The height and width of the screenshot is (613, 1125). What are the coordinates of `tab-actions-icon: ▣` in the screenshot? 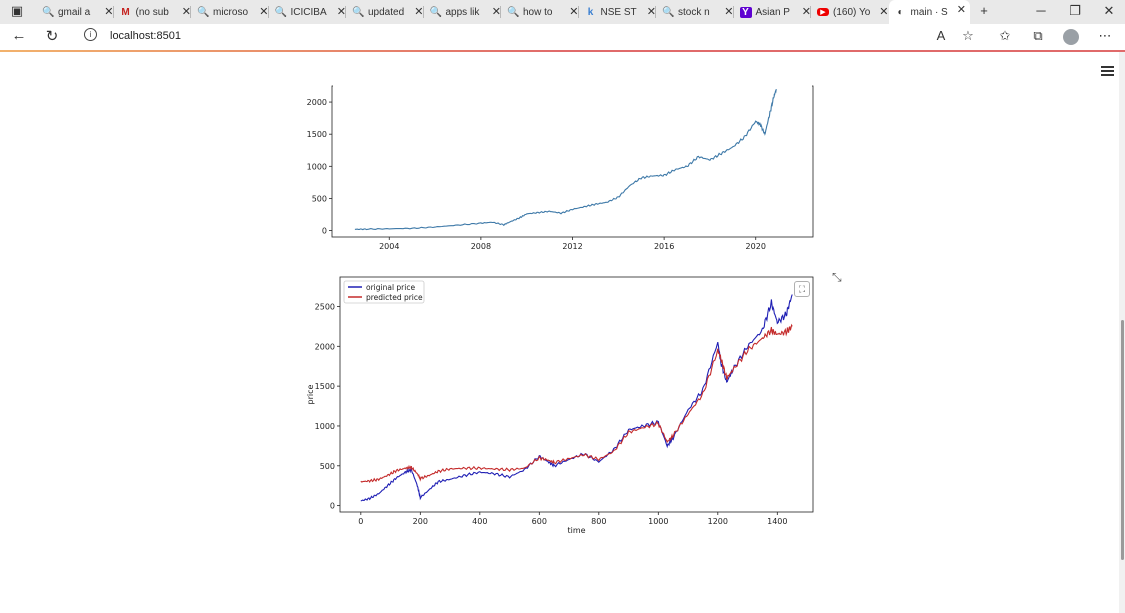 It's located at (17, 10).